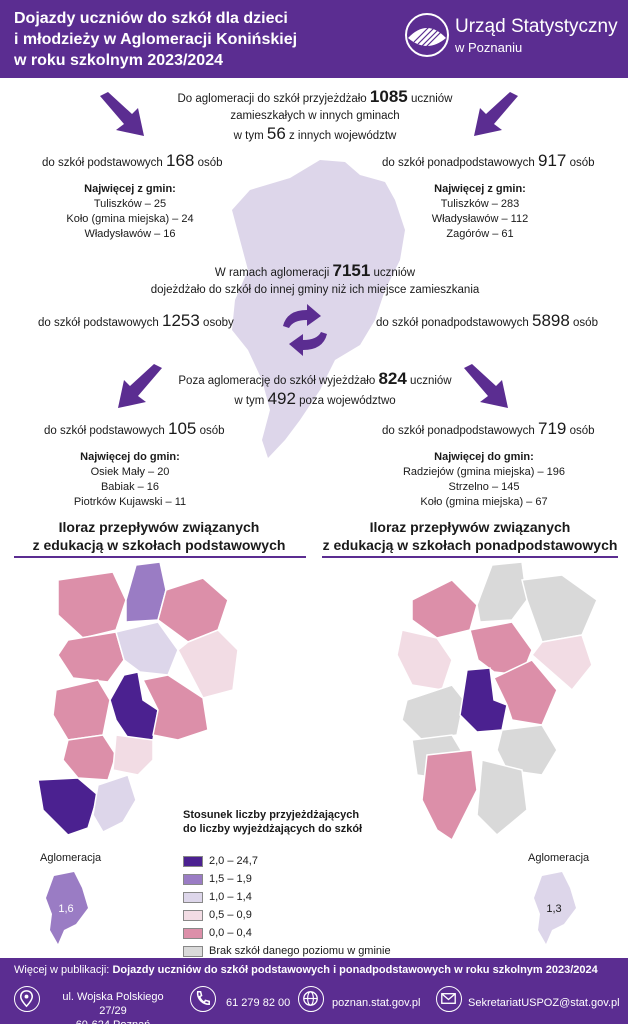  Describe the element at coordinates (480, 219) in the screenshot. I see `list-item: Władysławów – 112` at that location.